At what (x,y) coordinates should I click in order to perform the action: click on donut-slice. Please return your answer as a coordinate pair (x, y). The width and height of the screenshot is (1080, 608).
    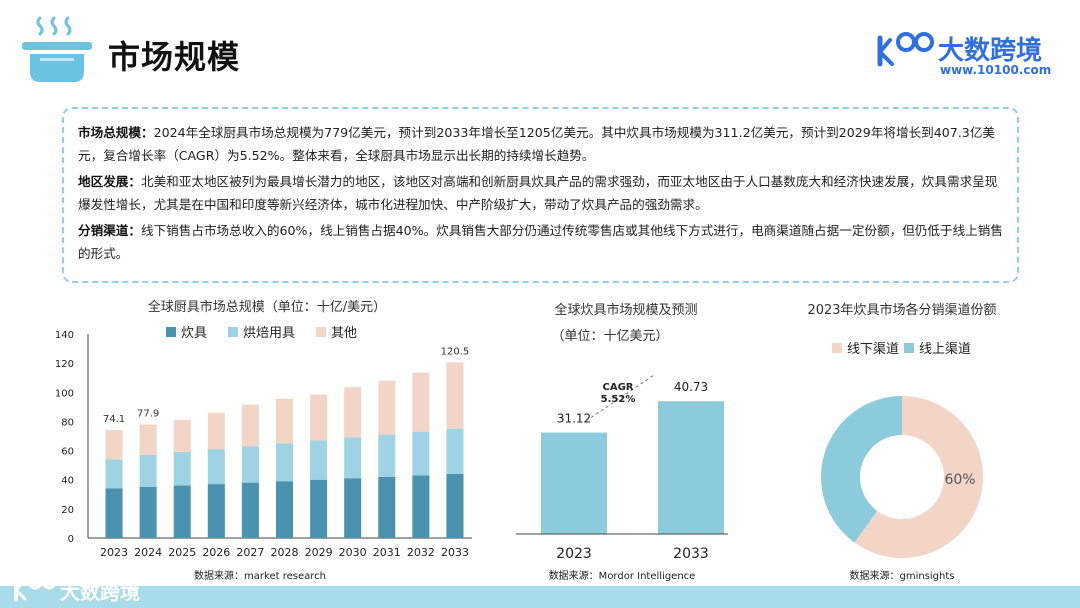
    Looking at the image, I should click on (918, 477).